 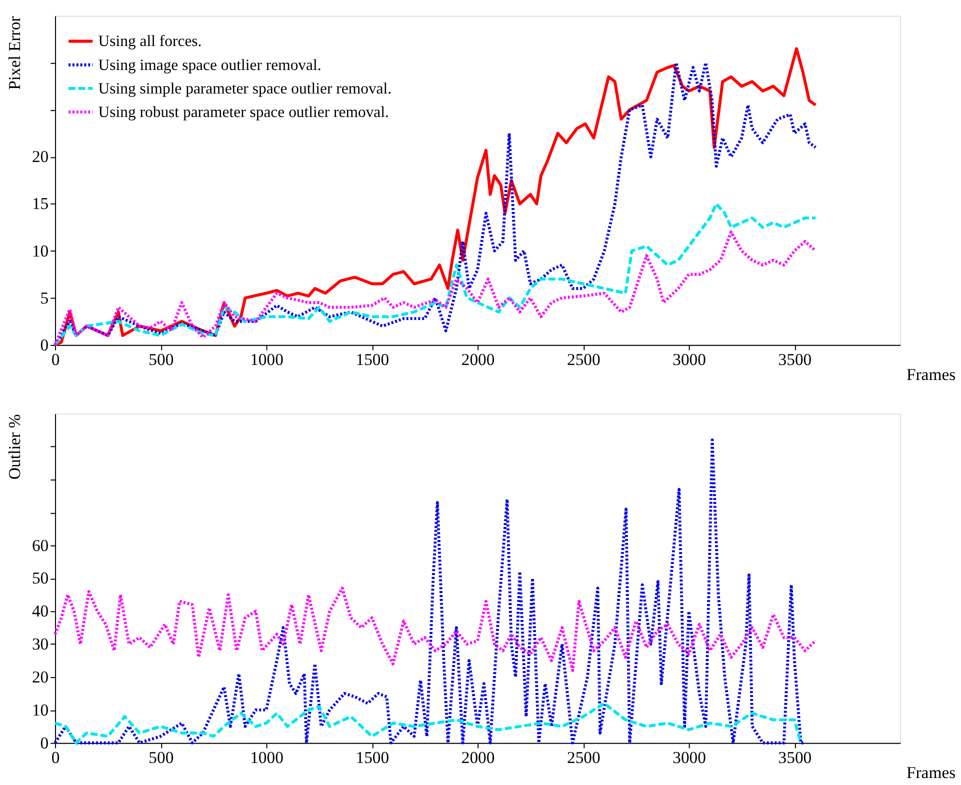 I want to click on y-axis-title: Outlier %, so click(x=14, y=447).